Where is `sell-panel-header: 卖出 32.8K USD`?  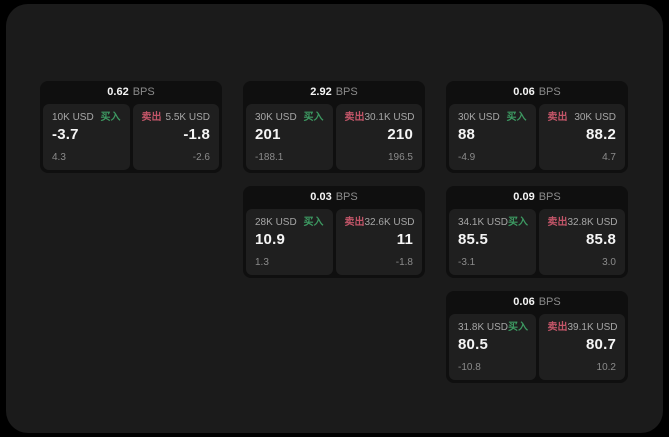
sell-panel-header: 卖出 32.8K USD is located at coordinates (582, 222).